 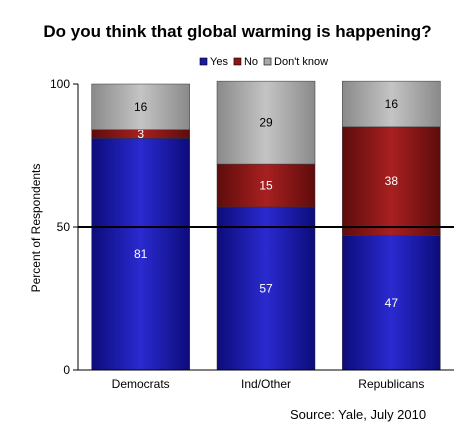 I want to click on y-tick-label: 50, so click(x=64, y=227).